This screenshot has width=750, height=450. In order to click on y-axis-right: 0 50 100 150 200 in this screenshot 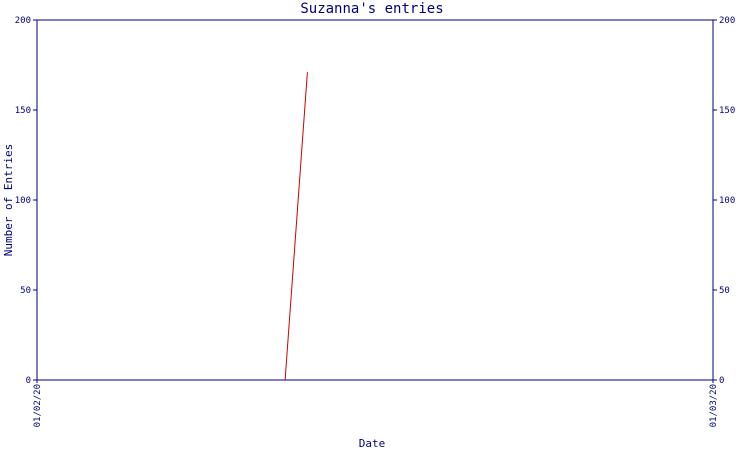, I will do `click(724, 201)`.